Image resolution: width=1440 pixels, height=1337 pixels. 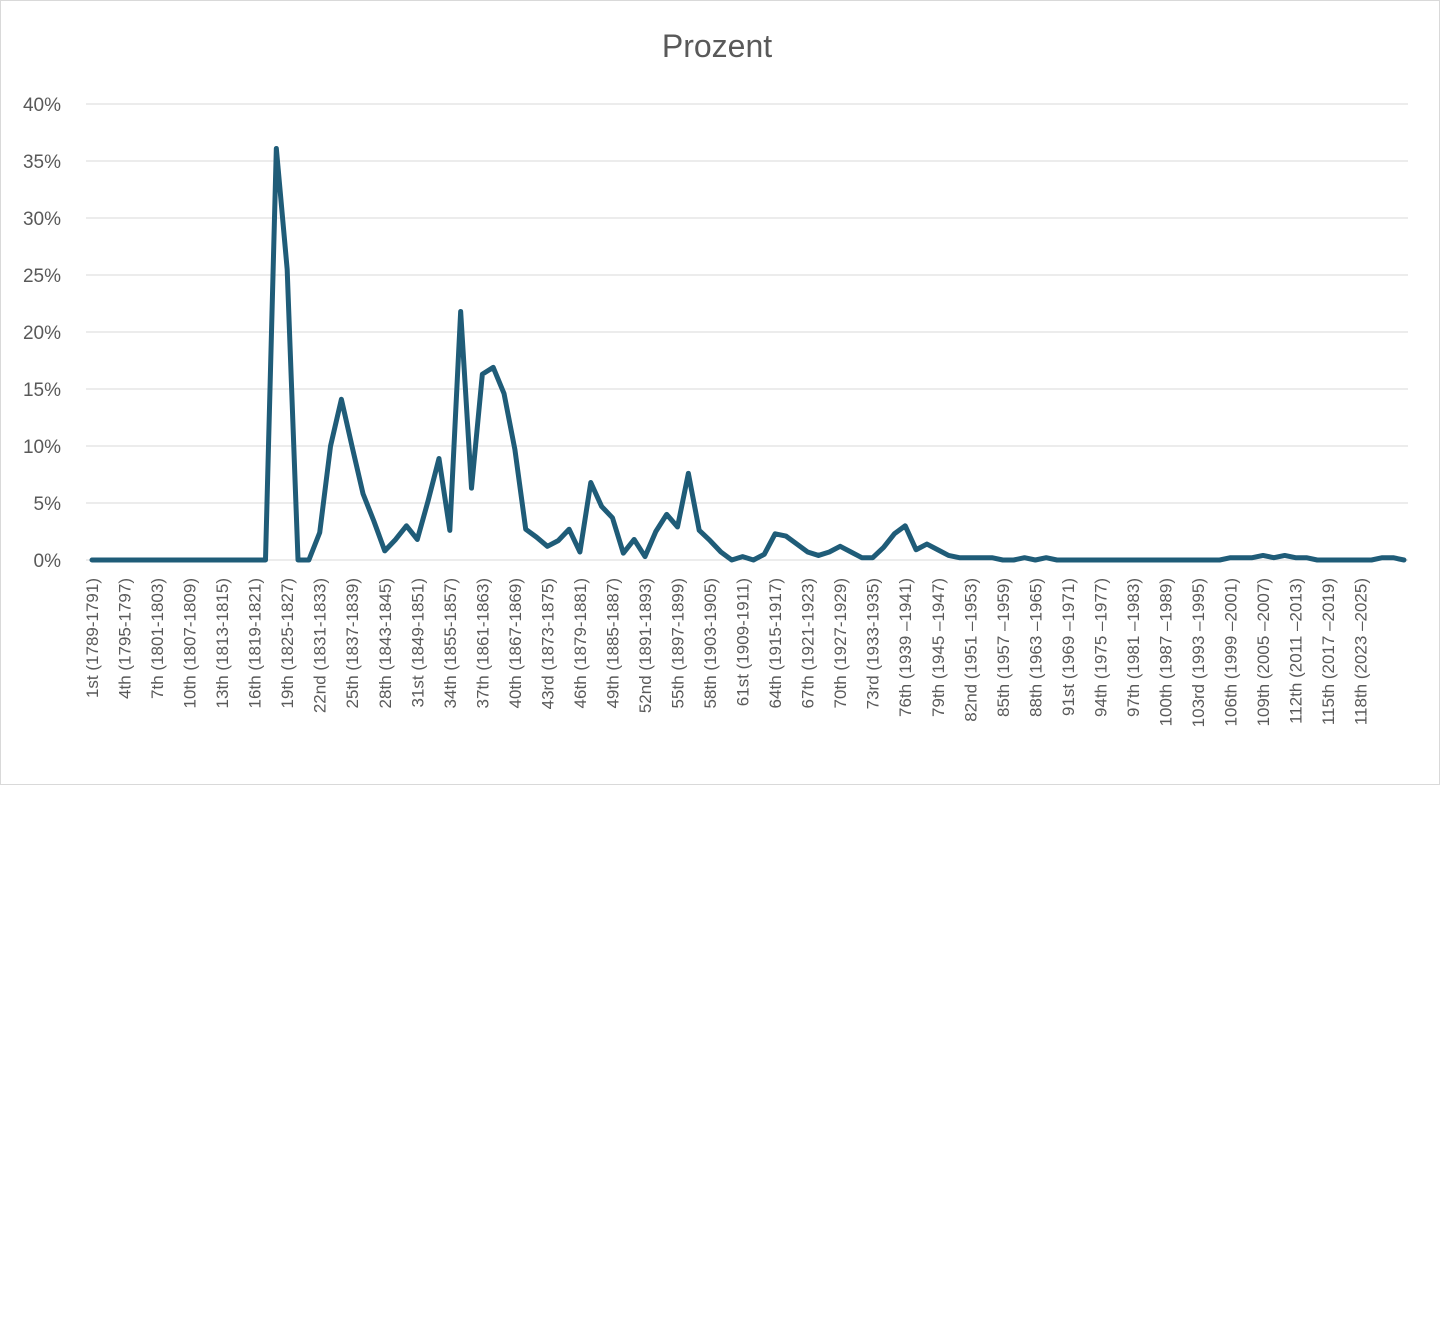 I want to click on x-tick-label: 1st (1789-1791), so click(x=92, y=638).